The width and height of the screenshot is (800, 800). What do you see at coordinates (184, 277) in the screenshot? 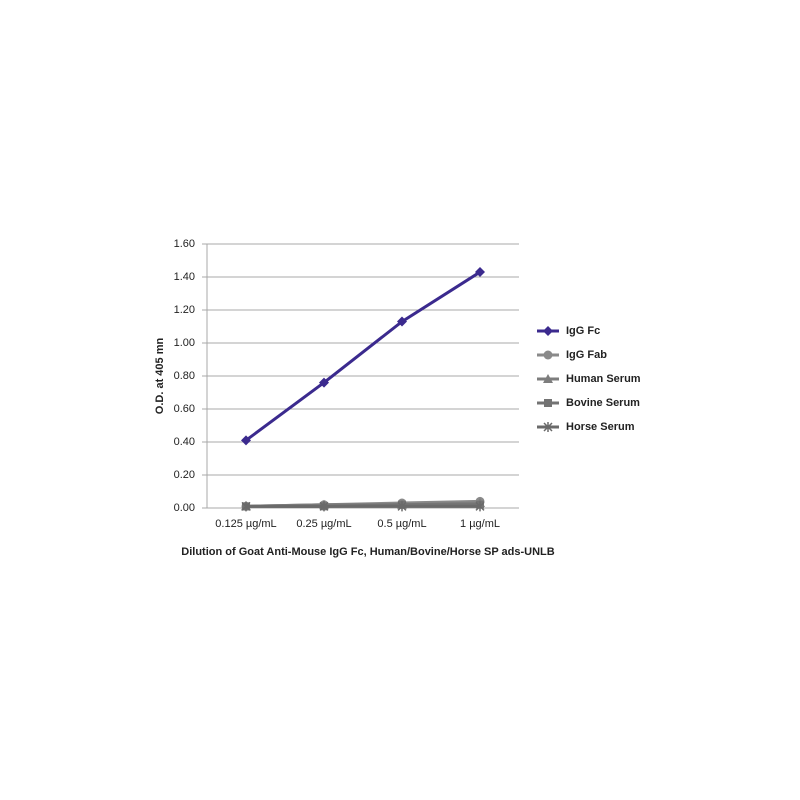
I see `y-tick-label: 1.40` at bounding box center [184, 277].